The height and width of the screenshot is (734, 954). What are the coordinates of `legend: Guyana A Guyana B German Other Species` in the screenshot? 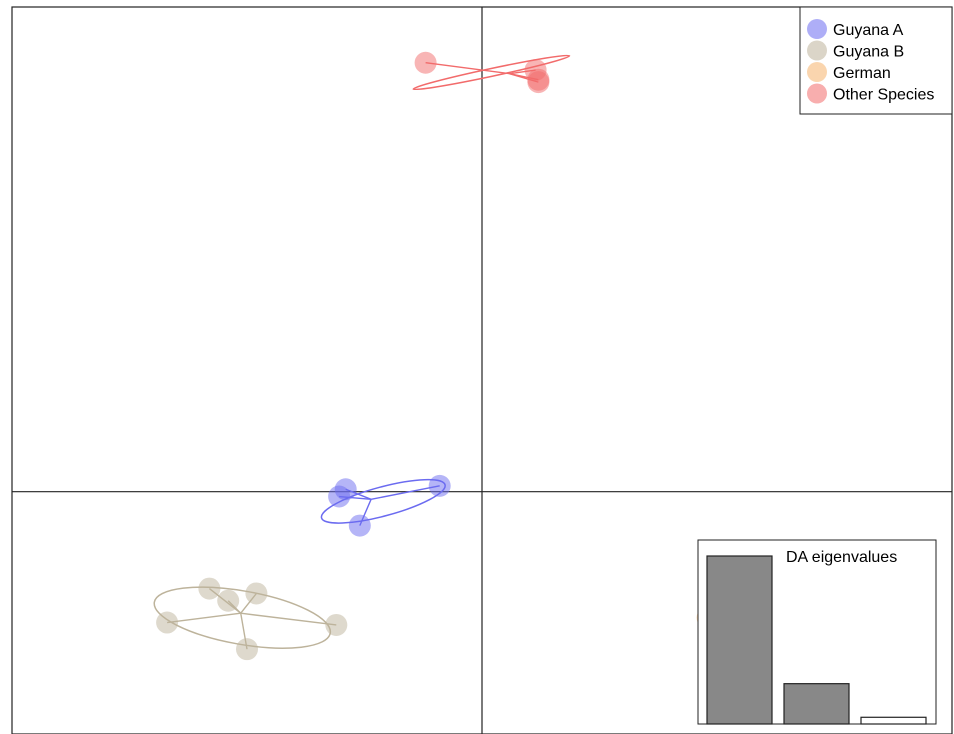 It's located at (876, 60).